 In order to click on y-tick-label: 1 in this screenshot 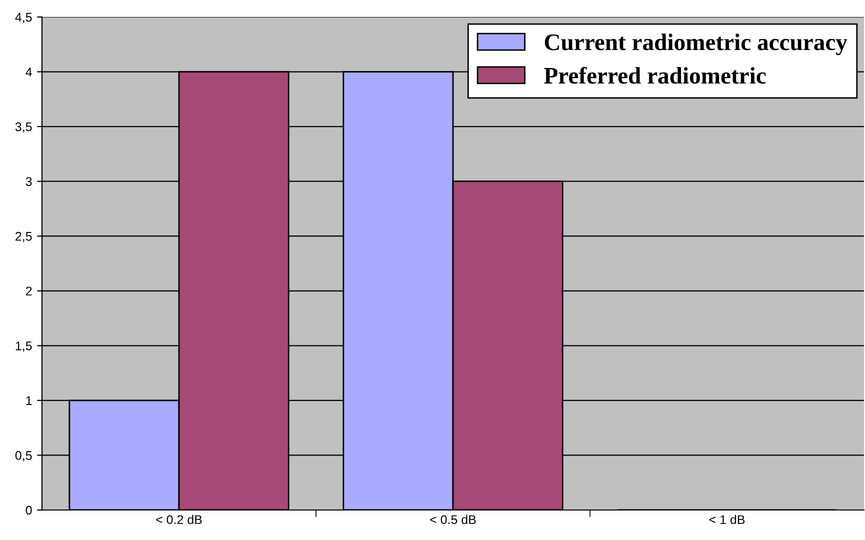, I will do `click(29, 400)`.